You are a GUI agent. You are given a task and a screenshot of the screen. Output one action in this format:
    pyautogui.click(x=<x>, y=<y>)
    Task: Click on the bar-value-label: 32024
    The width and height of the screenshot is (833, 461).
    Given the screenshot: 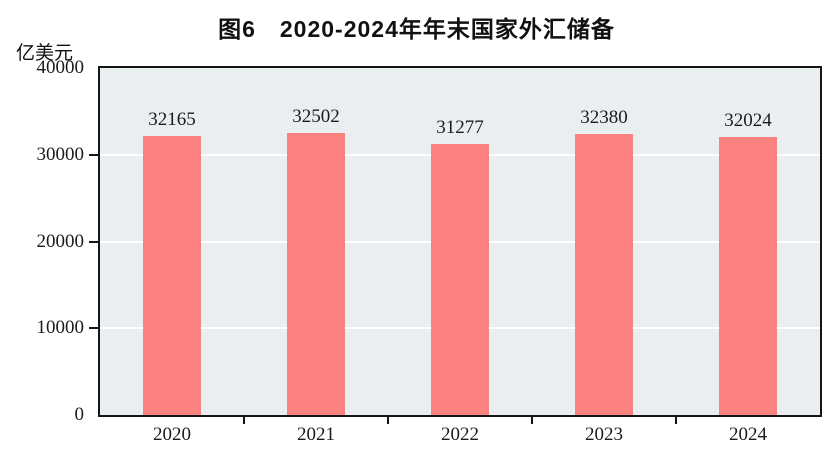 What is the action you would take?
    pyautogui.click(x=748, y=121)
    